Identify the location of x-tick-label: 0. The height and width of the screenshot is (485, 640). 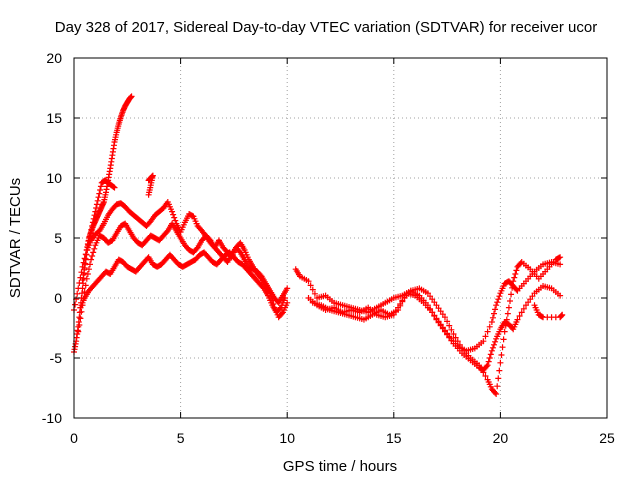
(74, 438).